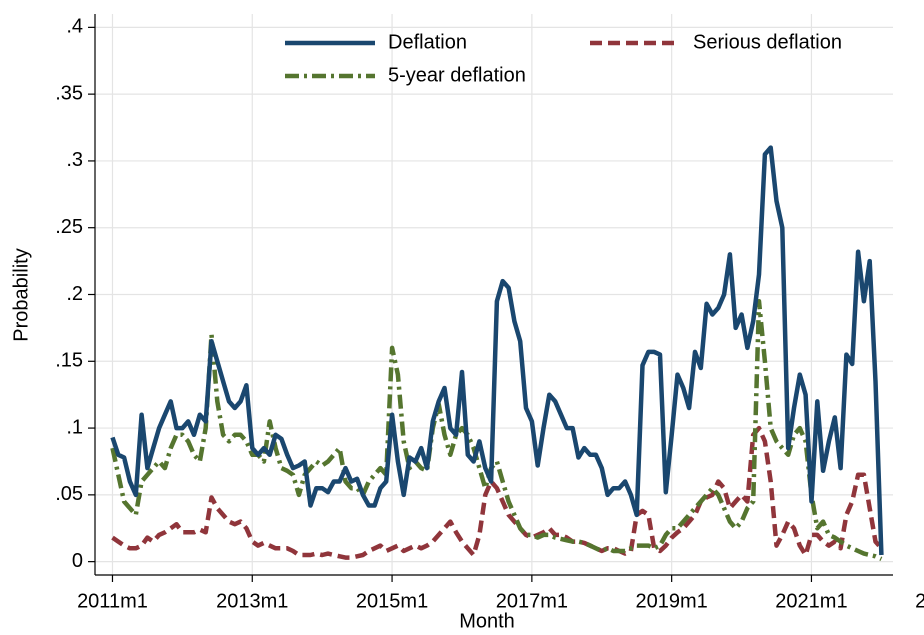 The height and width of the screenshot is (635, 924). I want to click on x-tick-label: 2023m1, so click(919, 601).